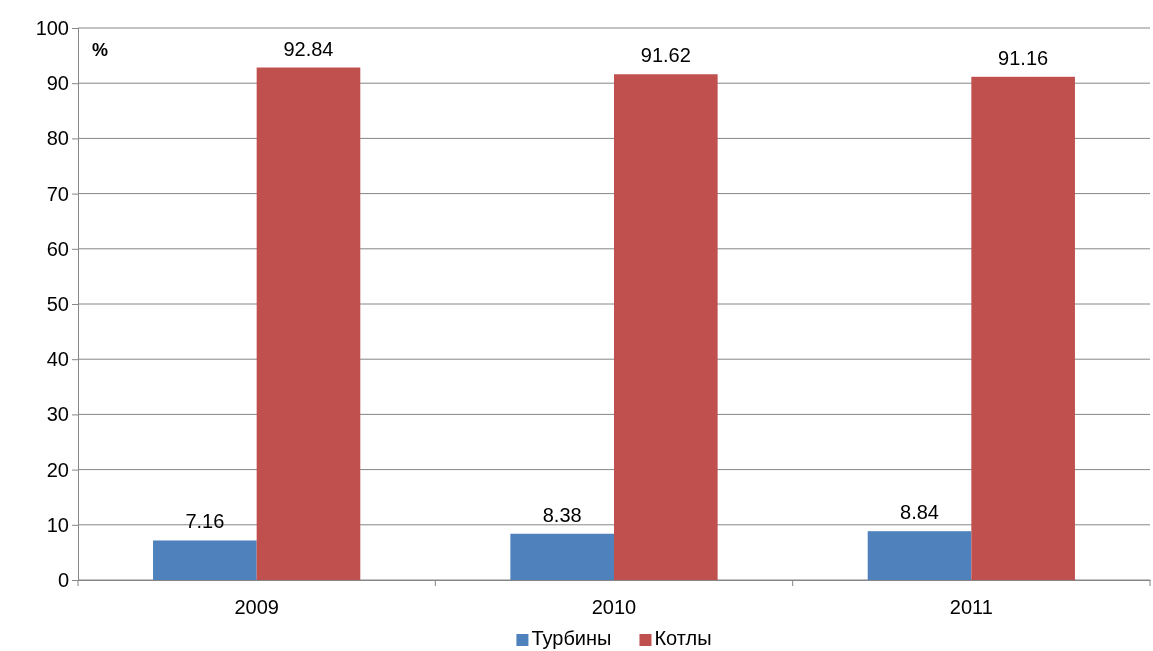 This screenshot has width=1153, height=651. Describe the element at coordinates (256, 607) in the screenshot. I see `x-tick-label: 2009` at that location.